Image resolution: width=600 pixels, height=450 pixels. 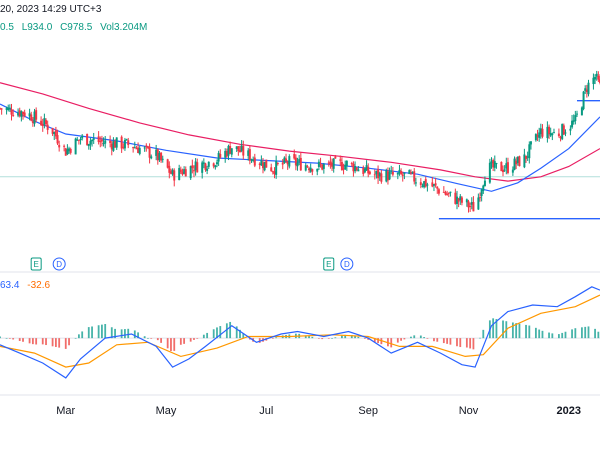 I want to click on earnings-label: E, so click(x=328, y=264).